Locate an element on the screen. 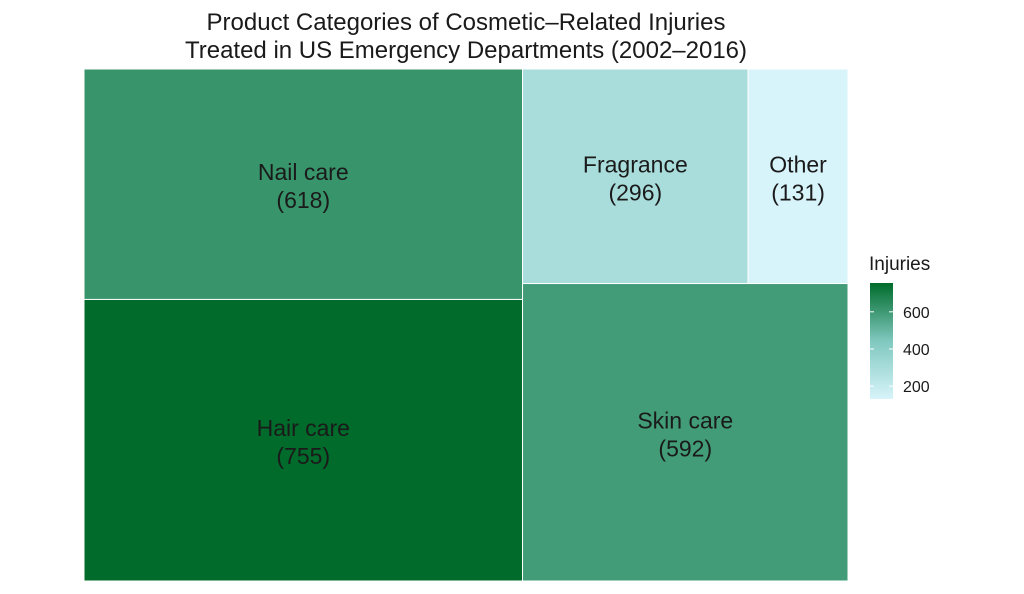 Image resolution: width=1024 pixels, height=594 pixels. color-legend: Injuries 200 400 600 is located at coordinates (899, 326).